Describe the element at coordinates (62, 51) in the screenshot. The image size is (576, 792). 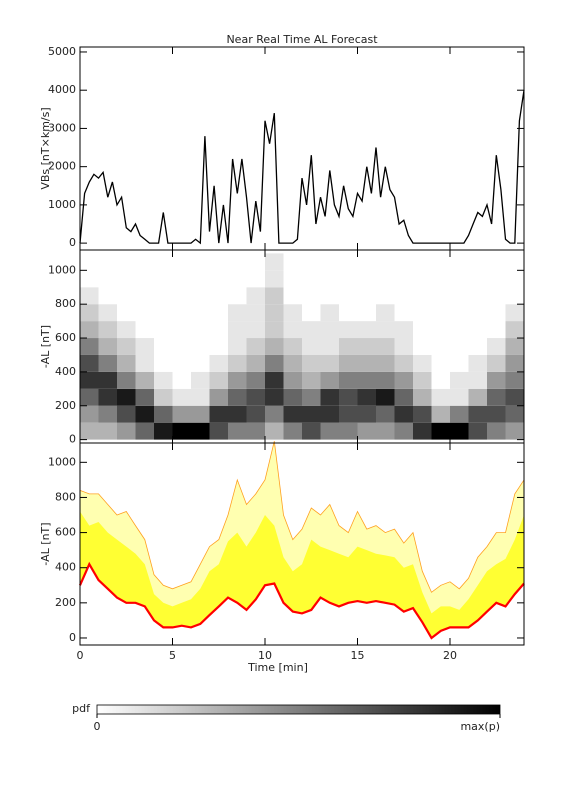
I see `y-tick-label: 5000` at that location.